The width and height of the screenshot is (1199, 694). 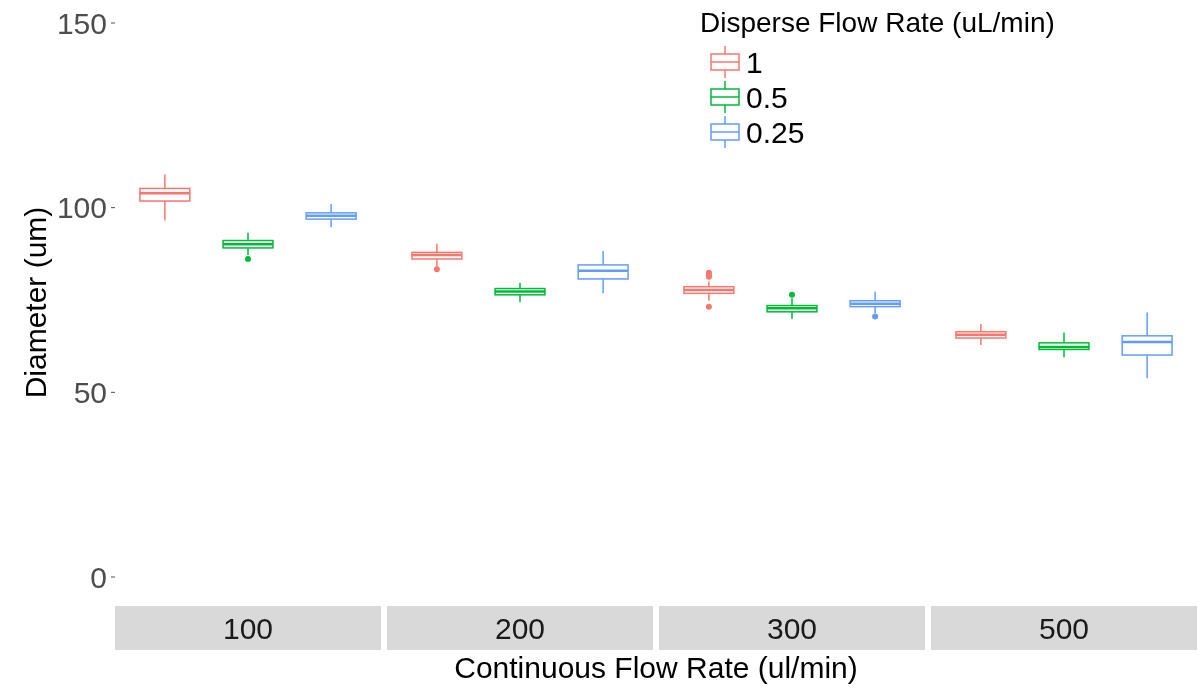 I want to click on x-tick-label: 200, so click(x=520, y=628).